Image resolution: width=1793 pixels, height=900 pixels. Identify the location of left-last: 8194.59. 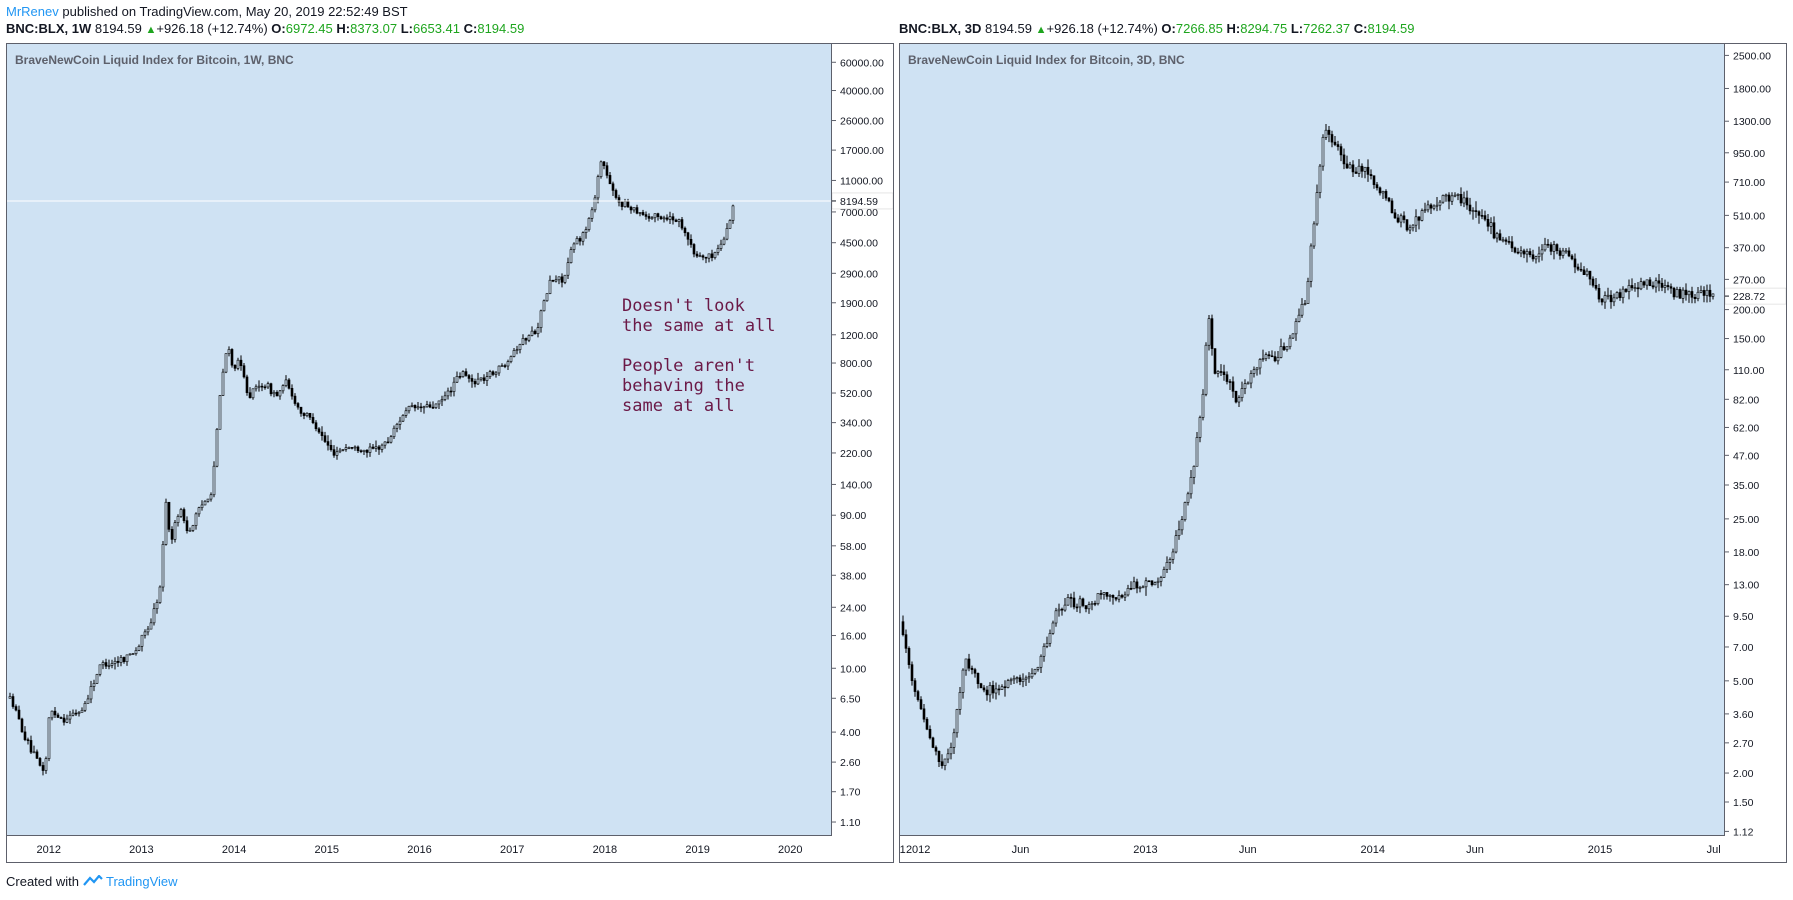
(118, 28).